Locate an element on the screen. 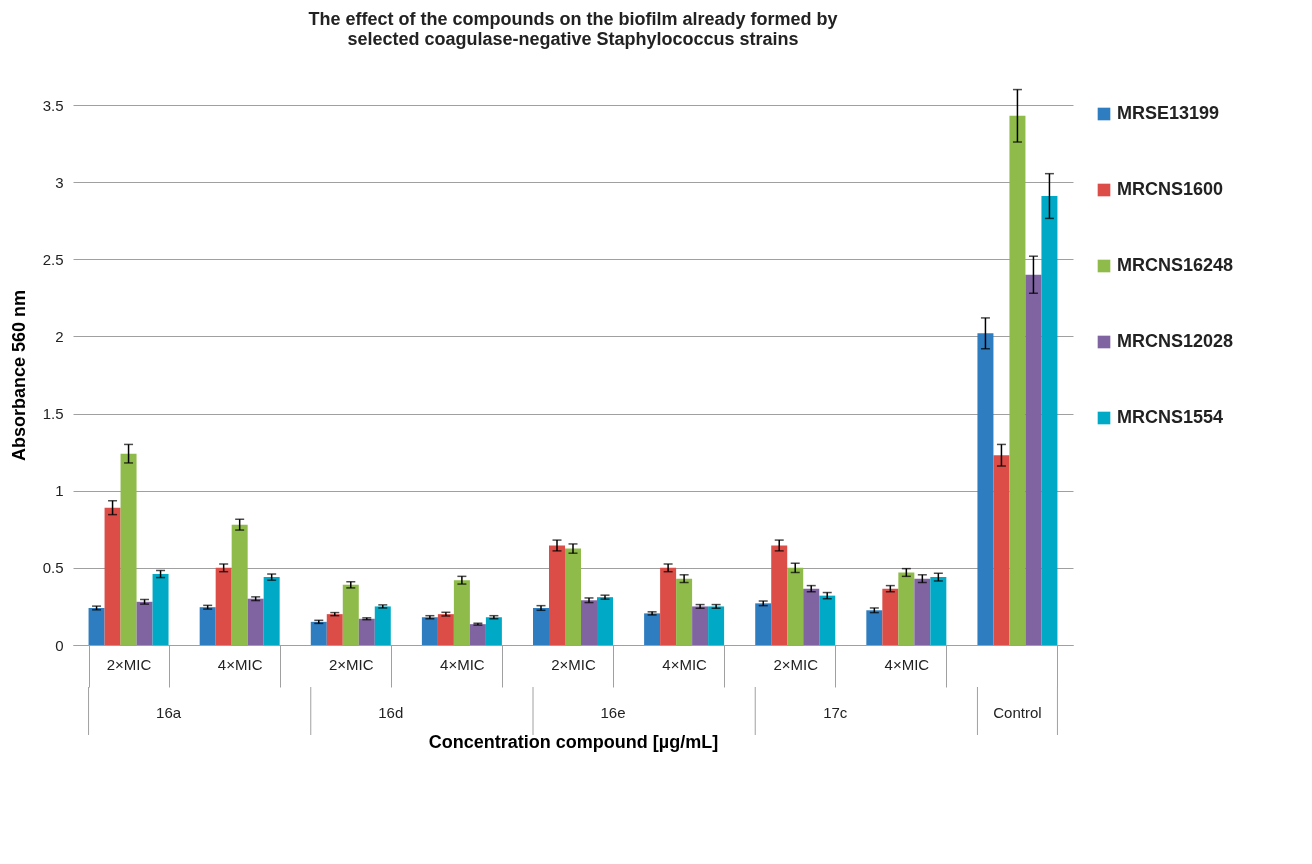 The image size is (1312, 864). text: 17c is located at coordinates (835, 712).